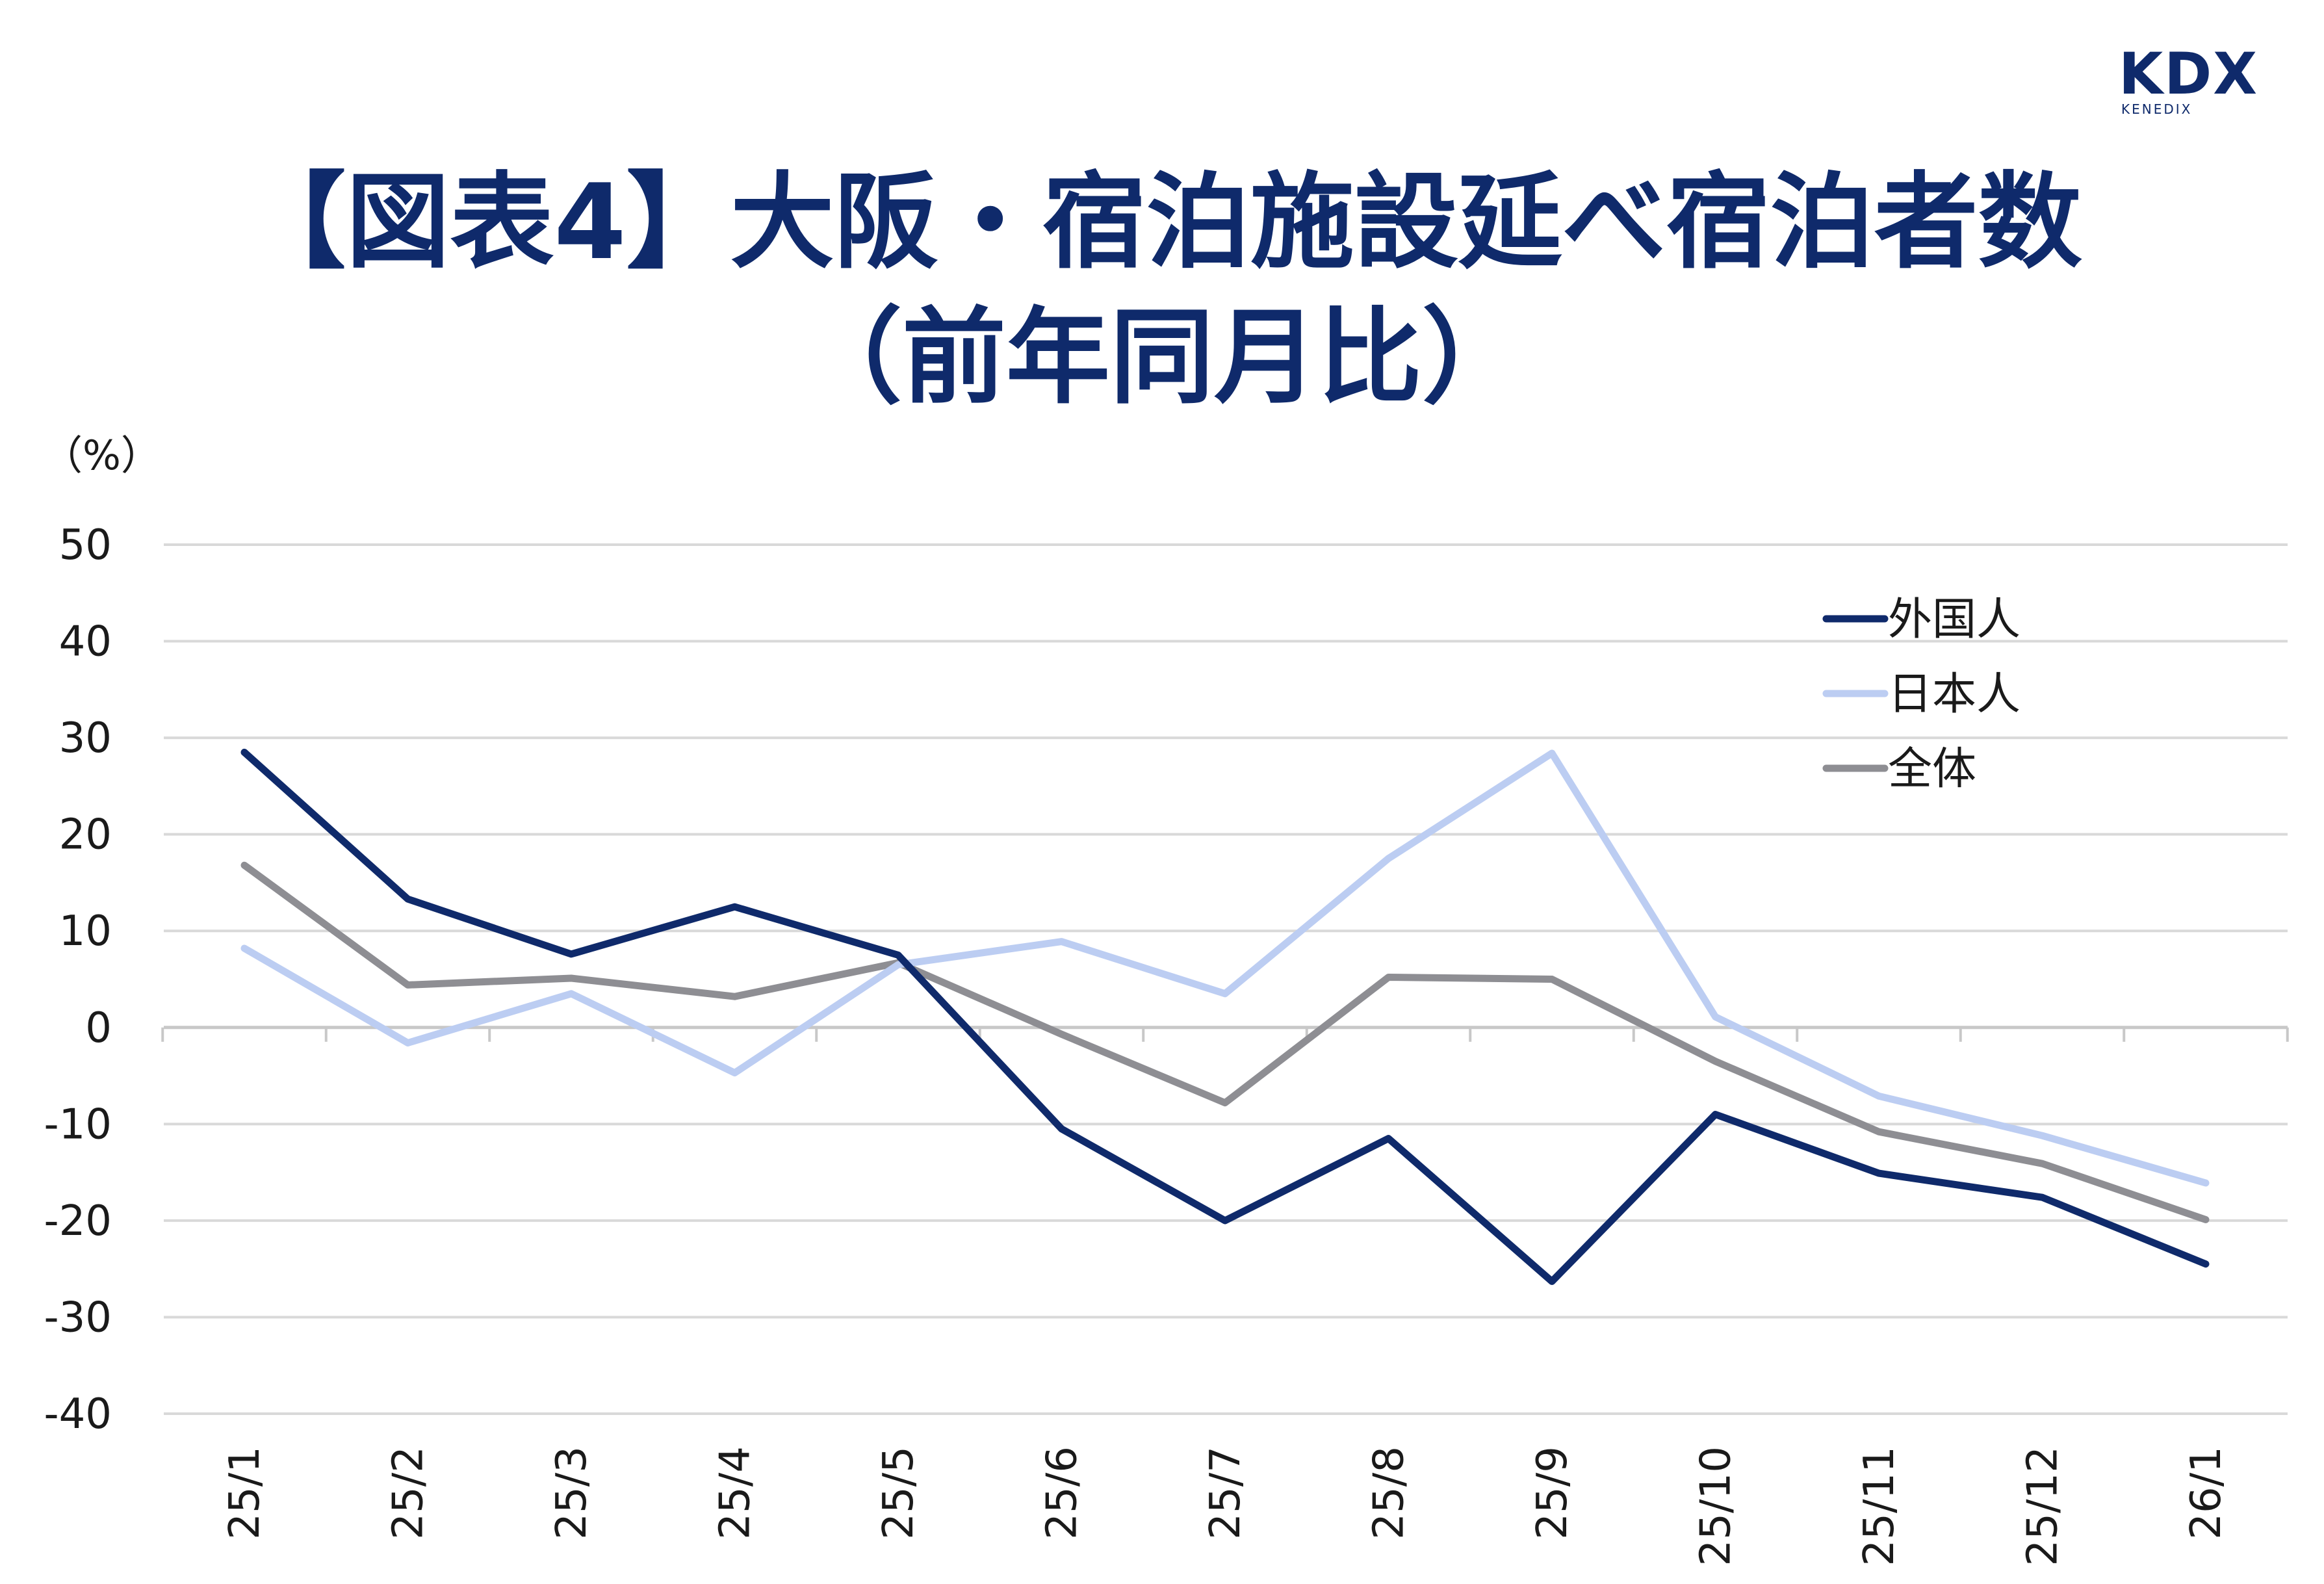 The width and height of the screenshot is (2324, 1584). Describe the element at coordinates (2043, 1506) in the screenshot. I see `x-tick-label: 25/12` at that location.